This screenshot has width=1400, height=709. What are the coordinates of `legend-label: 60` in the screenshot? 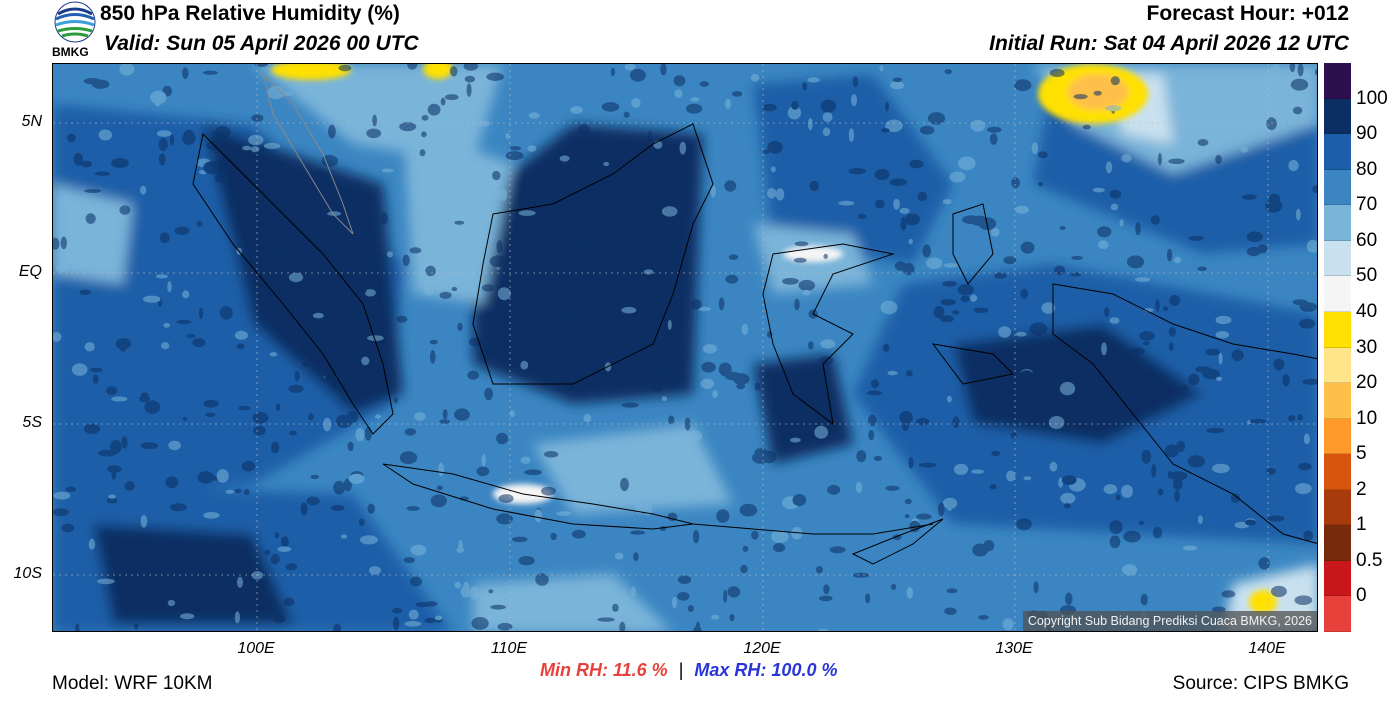 It's located at (1367, 240).